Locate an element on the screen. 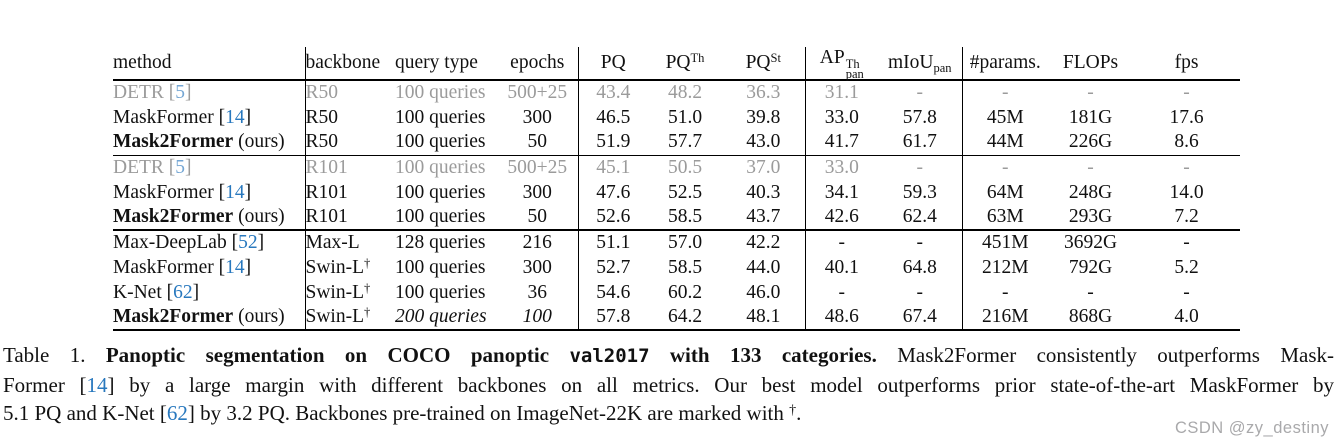 Image resolution: width=1337 pixels, height=448 pixels. cell-pq-st: 36.3 is located at coordinates (764, 92).